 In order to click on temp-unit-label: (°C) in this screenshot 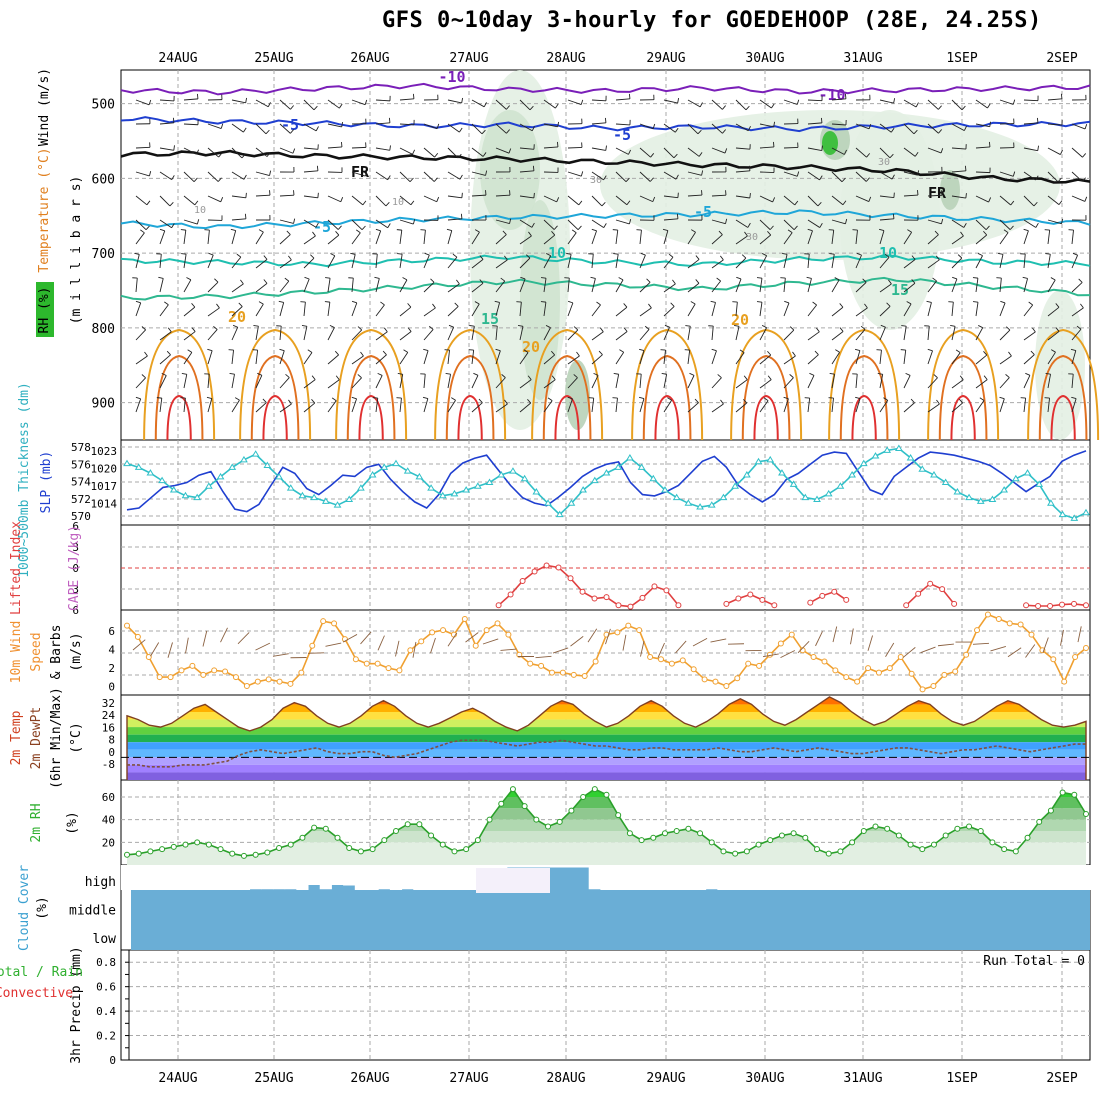, I will do `click(76, 737)`.